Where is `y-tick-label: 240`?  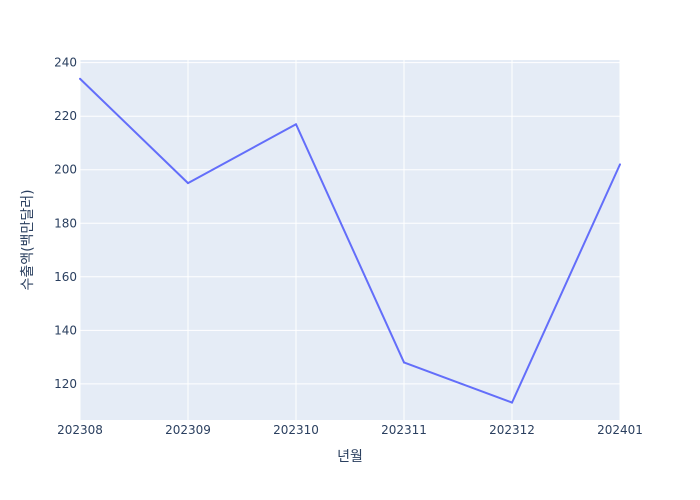
y-tick-label: 240 is located at coordinates (65, 63).